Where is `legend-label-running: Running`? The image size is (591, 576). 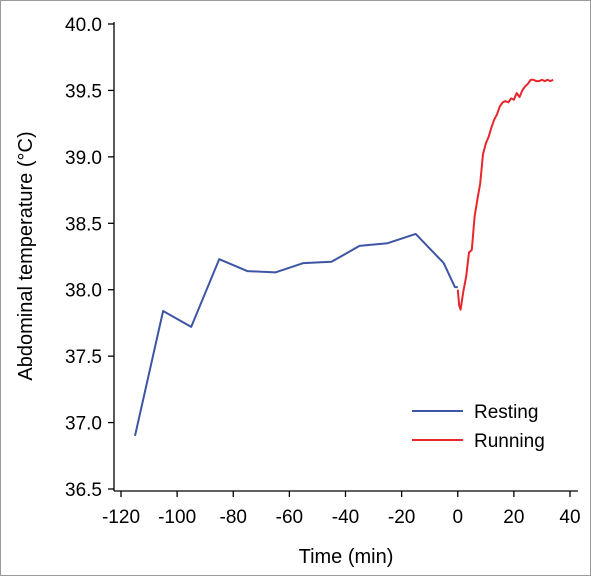
legend-label-running: Running is located at coordinates (509, 441).